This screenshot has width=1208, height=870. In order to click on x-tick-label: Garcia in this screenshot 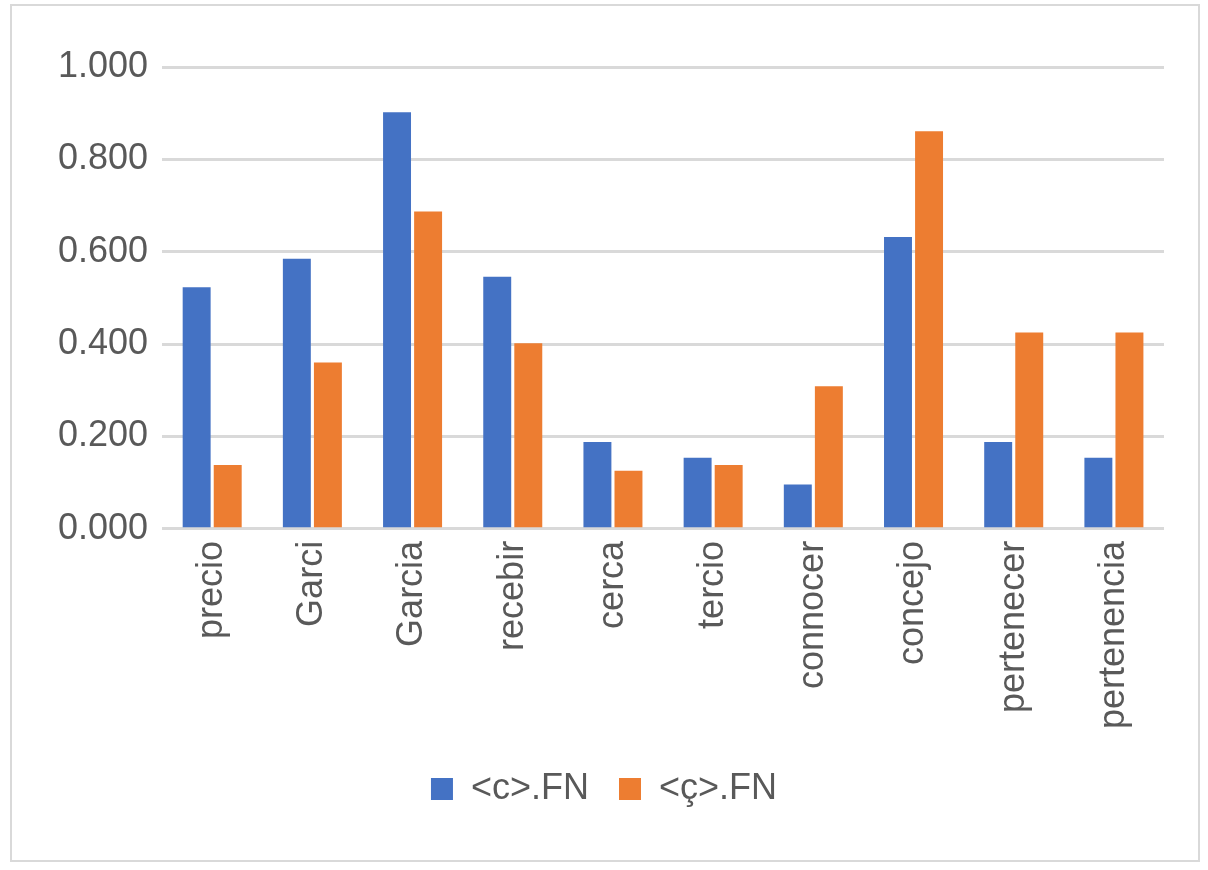, I will do `click(410, 593)`.